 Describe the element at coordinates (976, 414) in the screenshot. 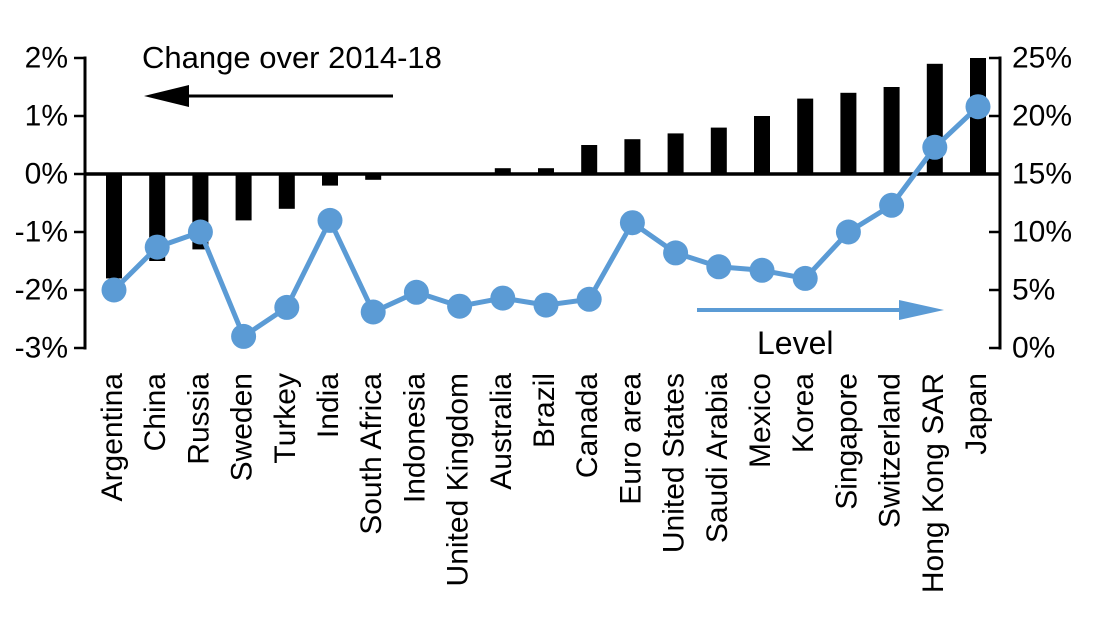

I see `category-label: Japan` at that location.